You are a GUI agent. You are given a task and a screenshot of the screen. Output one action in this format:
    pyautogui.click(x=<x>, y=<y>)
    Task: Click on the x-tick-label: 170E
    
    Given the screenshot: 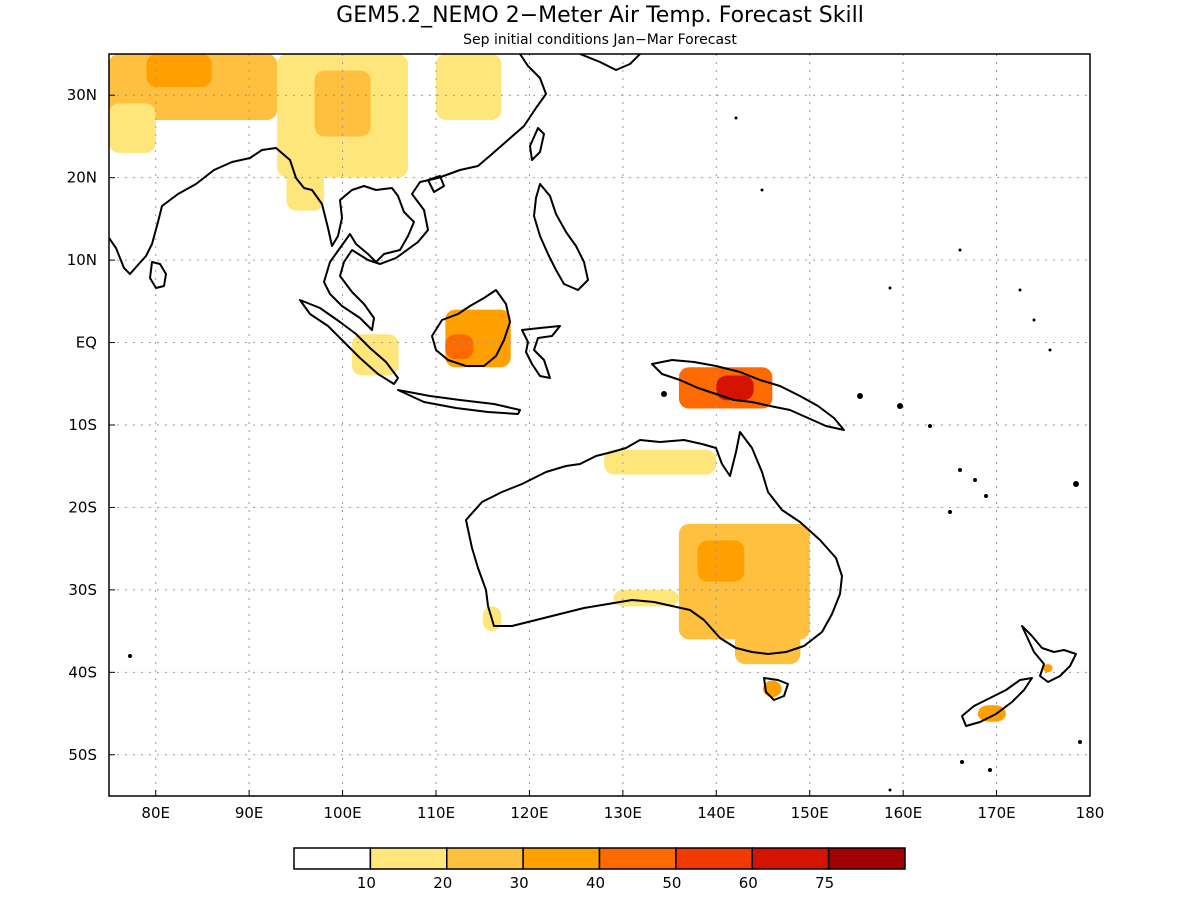 What is the action you would take?
    pyautogui.click(x=997, y=813)
    